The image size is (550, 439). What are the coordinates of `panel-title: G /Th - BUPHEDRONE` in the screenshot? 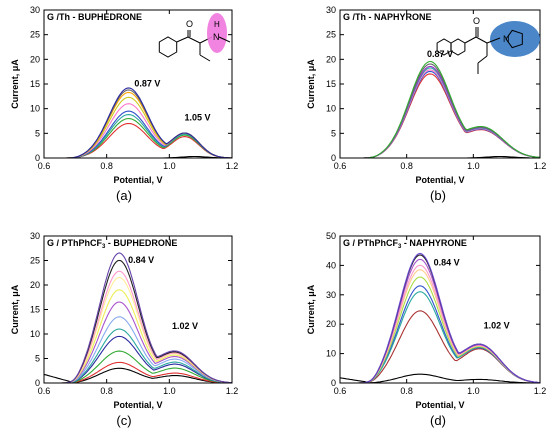 It's located at (94, 17).